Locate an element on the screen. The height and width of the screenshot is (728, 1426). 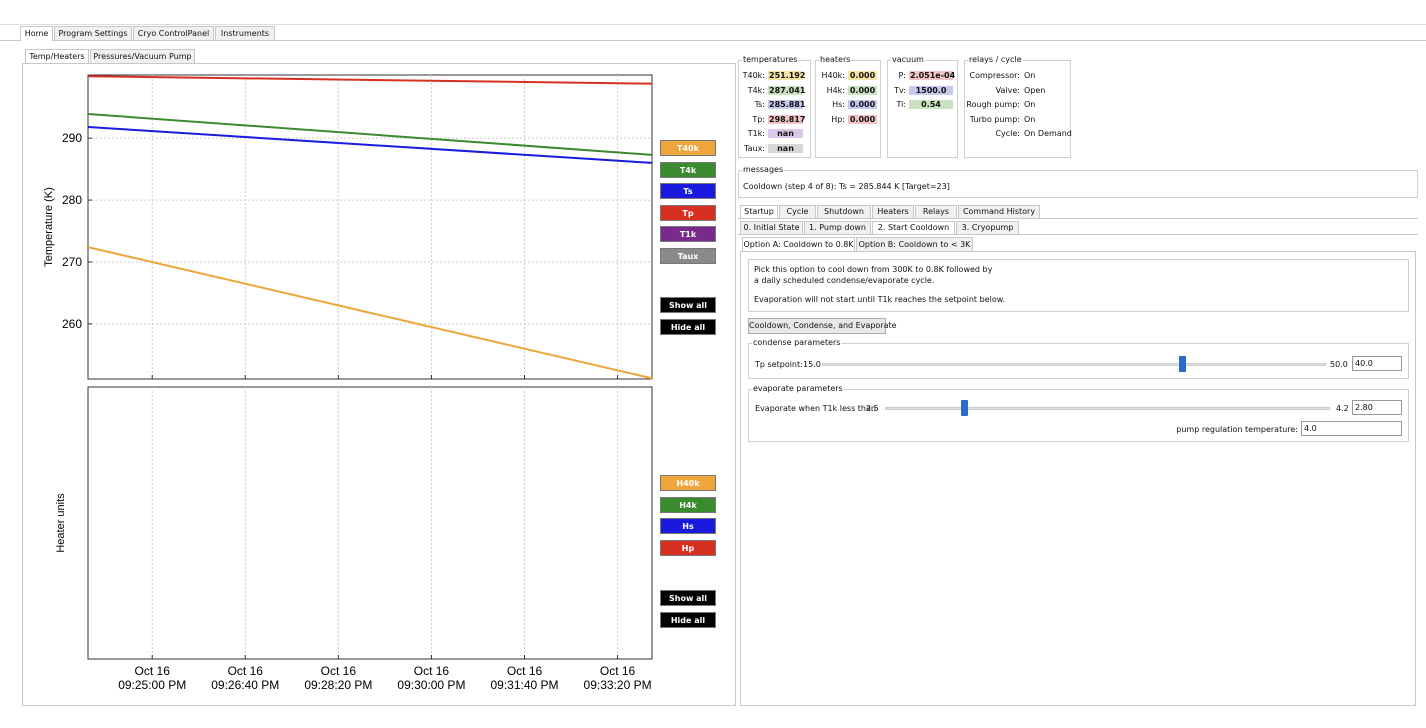
status-label: P: is located at coordinates (902, 75).